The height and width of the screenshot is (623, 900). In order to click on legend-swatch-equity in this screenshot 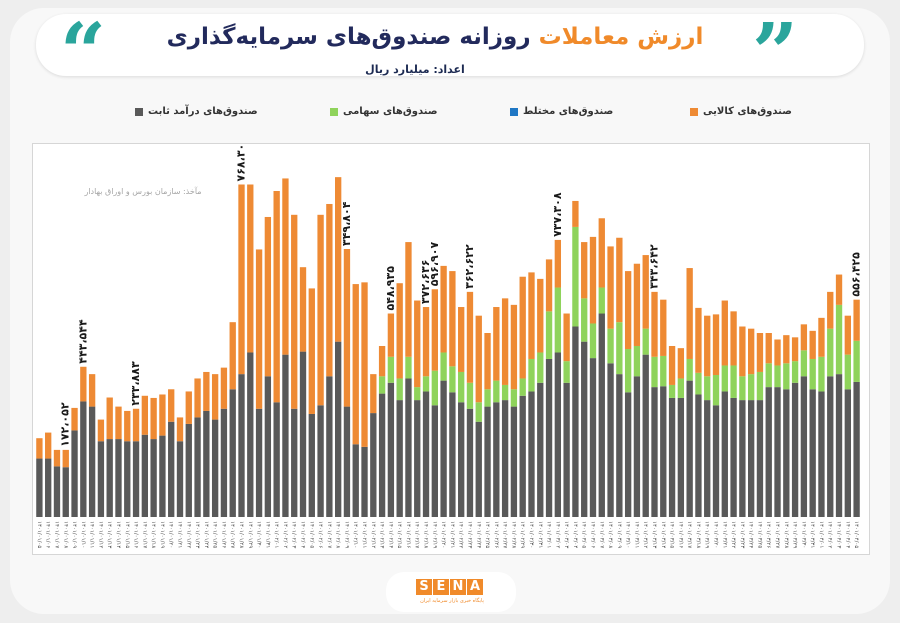, I will do `click(334, 111)`.